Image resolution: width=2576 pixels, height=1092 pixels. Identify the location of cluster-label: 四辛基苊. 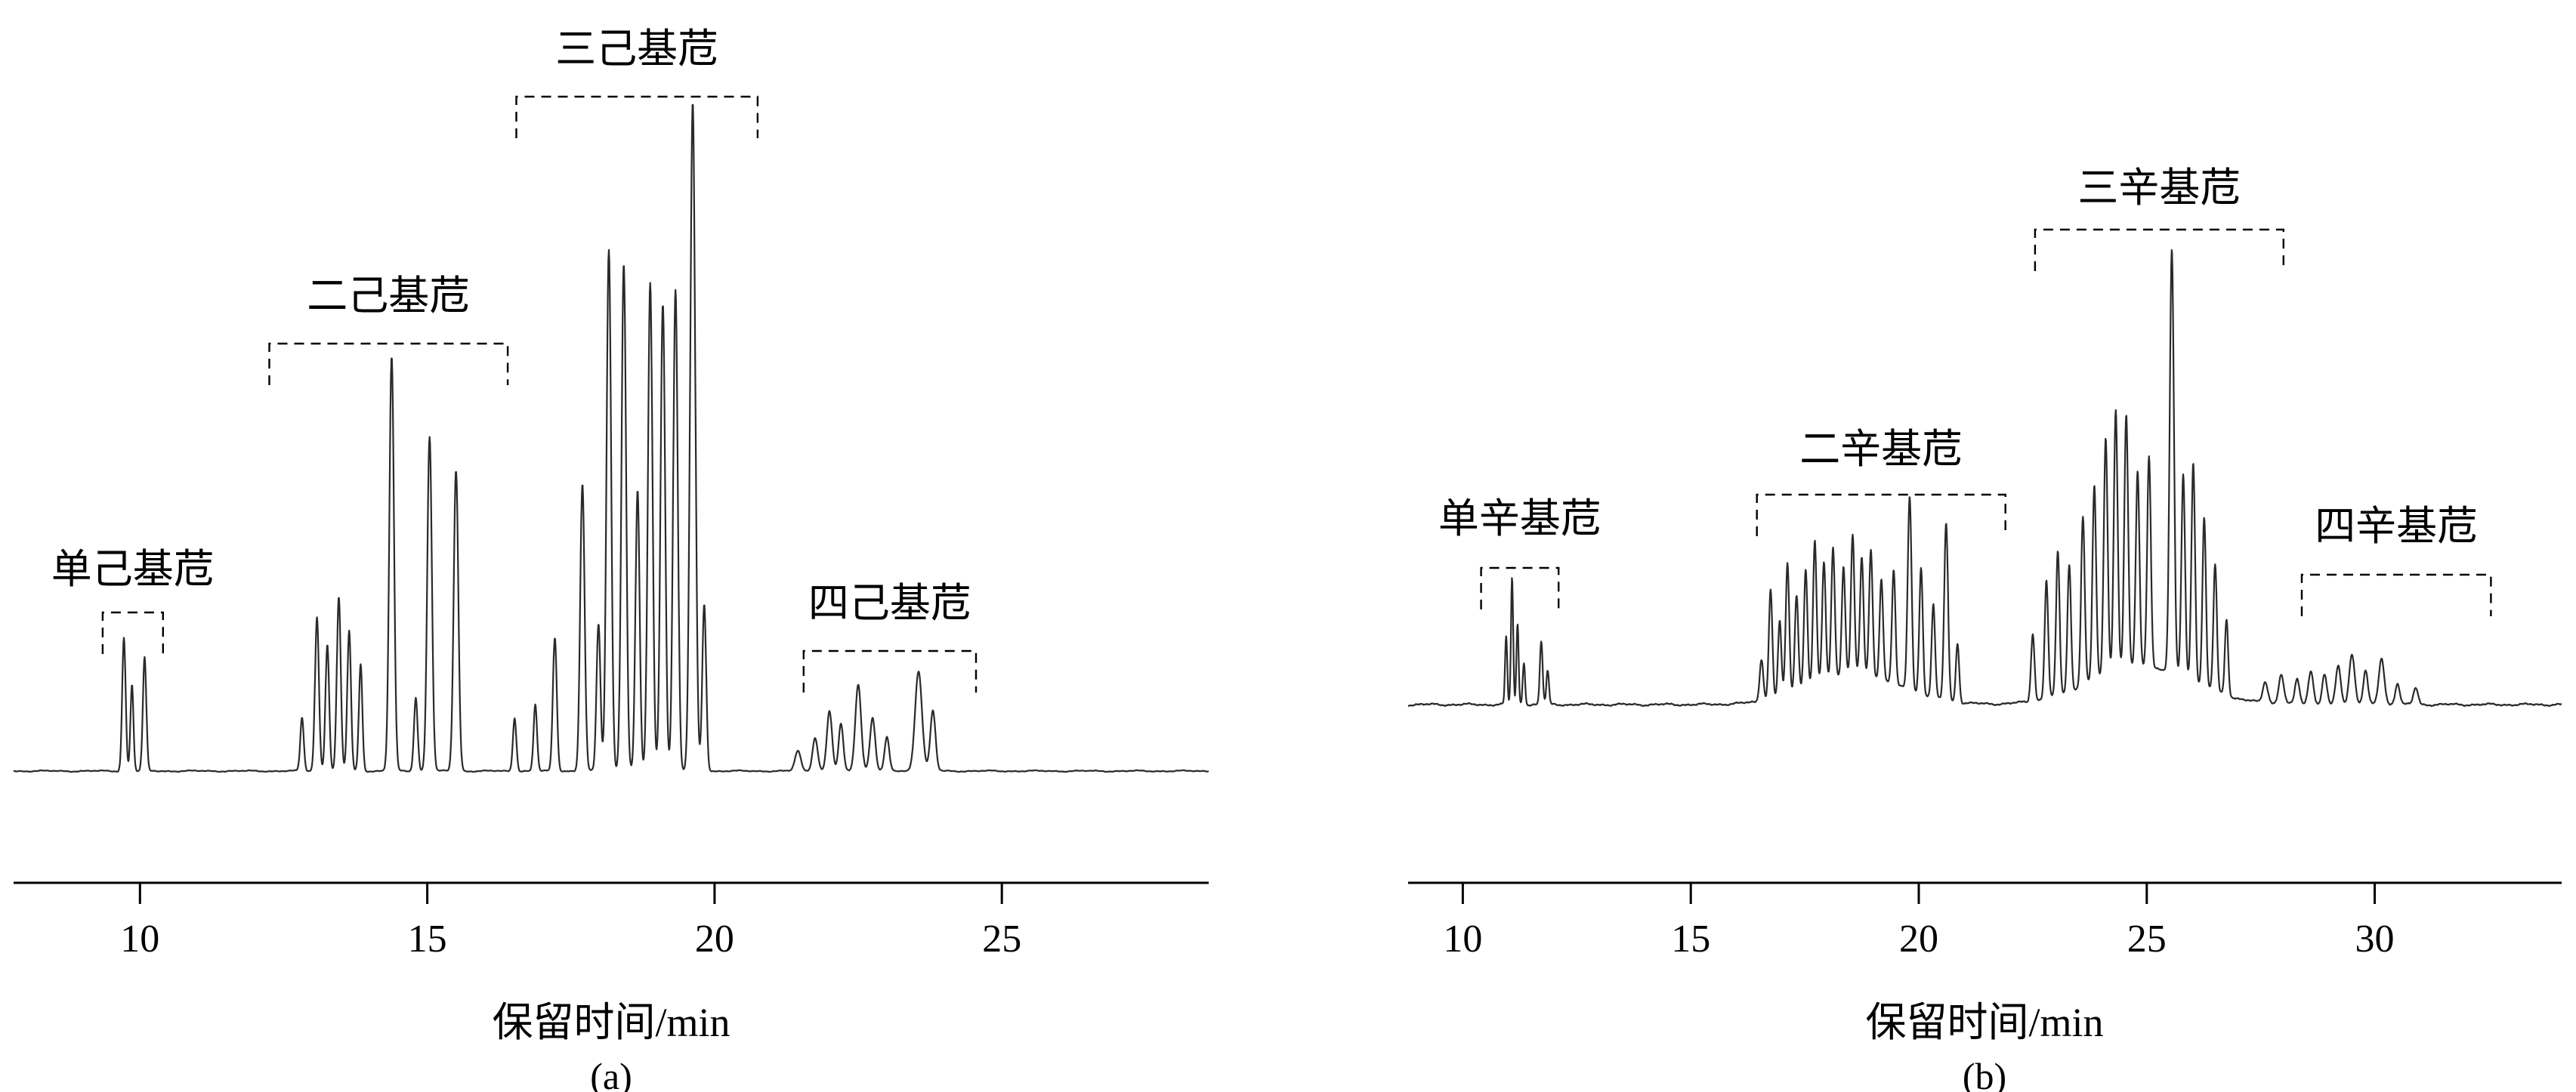
(2396, 526).